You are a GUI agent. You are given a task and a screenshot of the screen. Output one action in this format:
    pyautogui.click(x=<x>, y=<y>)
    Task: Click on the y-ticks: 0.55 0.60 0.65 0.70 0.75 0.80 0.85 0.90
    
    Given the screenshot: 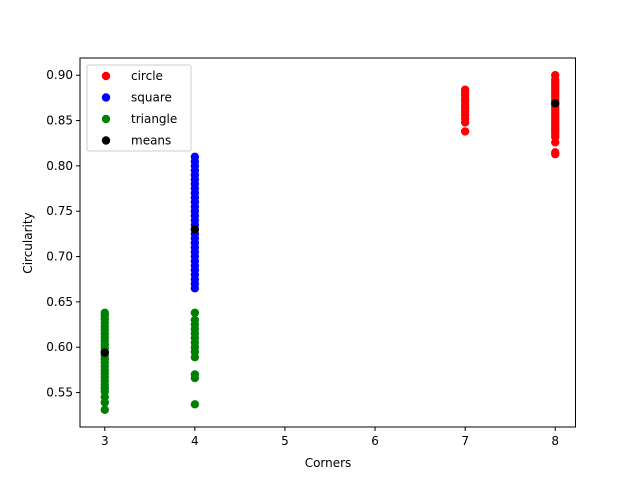 What is the action you would take?
    pyautogui.click(x=63, y=234)
    